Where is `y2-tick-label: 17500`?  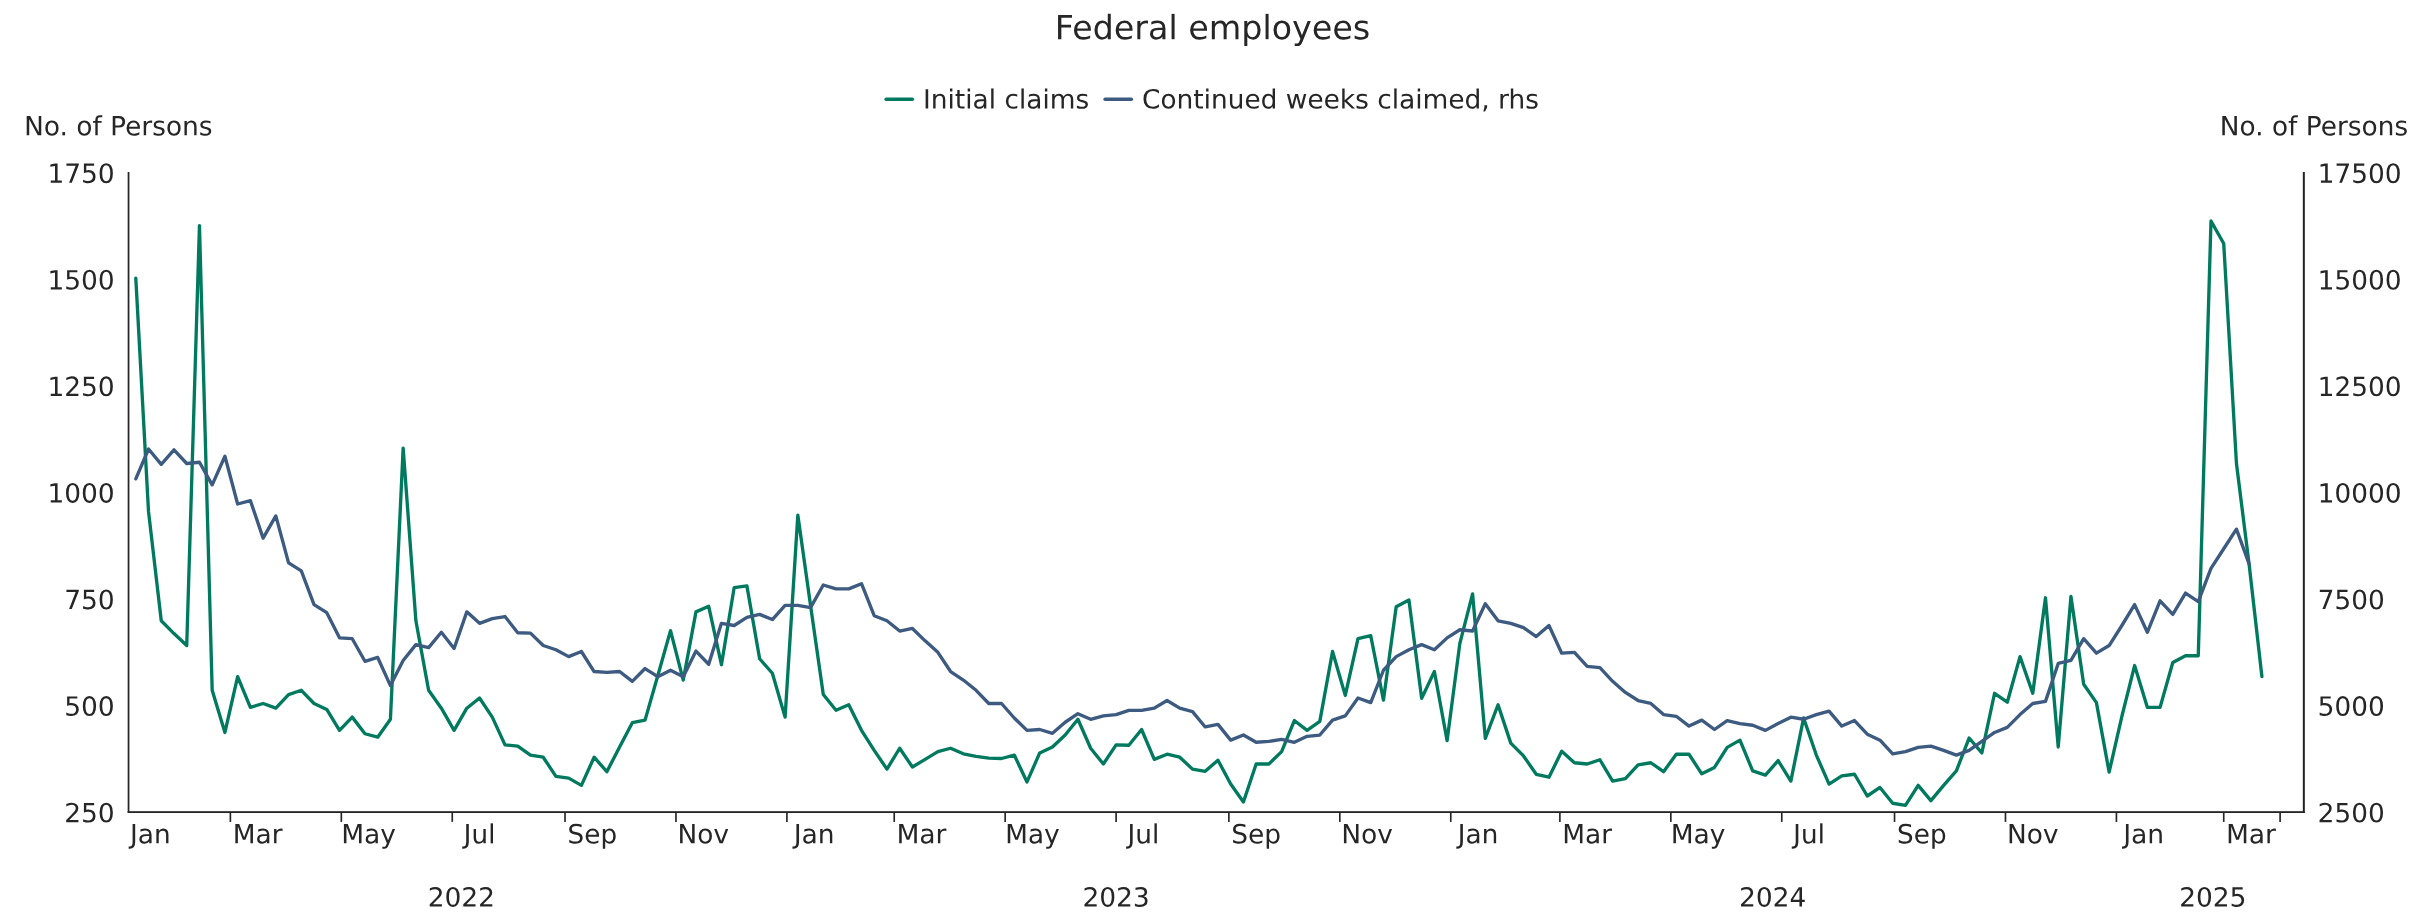
y2-tick-label: 17500 is located at coordinates (2360, 173).